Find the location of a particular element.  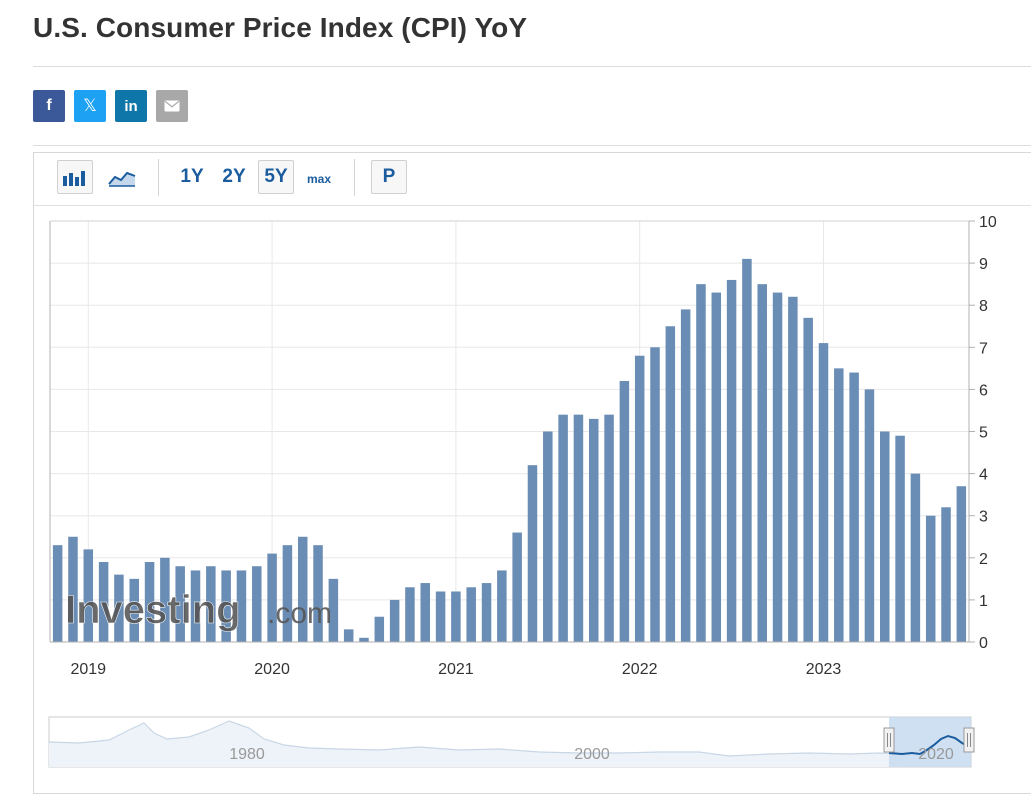

envelope-icon is located at coordinates (172, 106).